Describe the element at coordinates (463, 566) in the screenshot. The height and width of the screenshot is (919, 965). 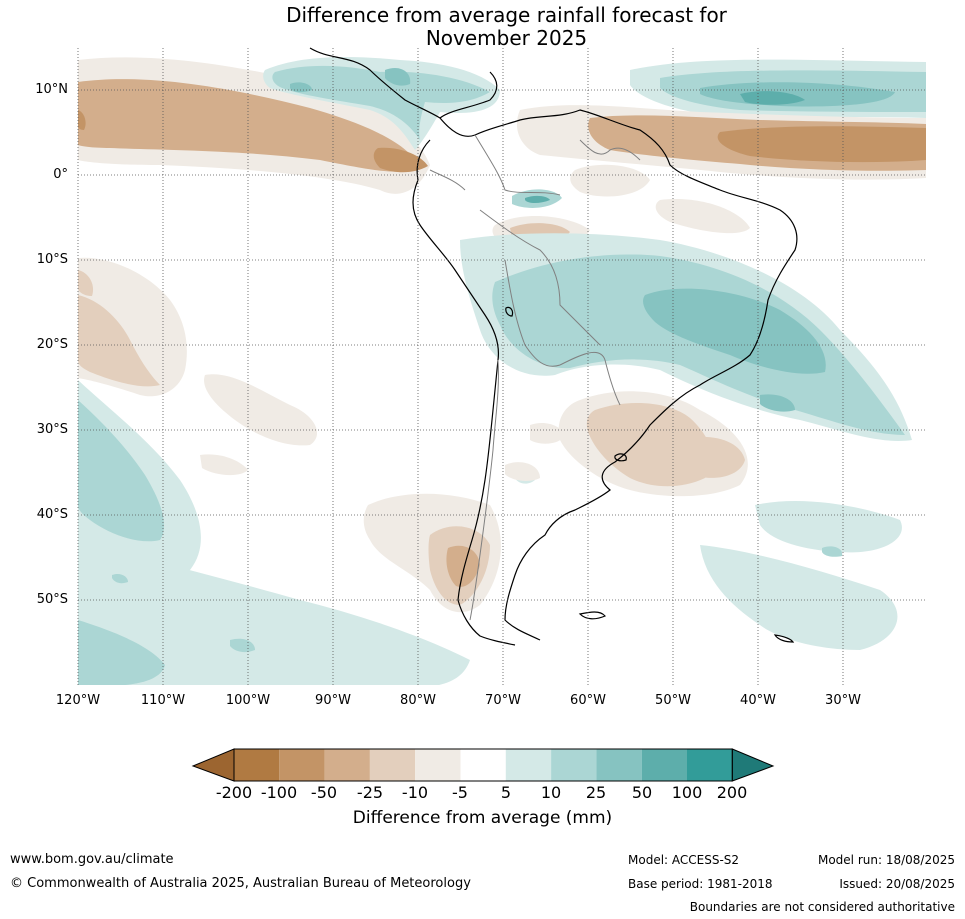
I see `dry-region-patagonia-core` at that location.